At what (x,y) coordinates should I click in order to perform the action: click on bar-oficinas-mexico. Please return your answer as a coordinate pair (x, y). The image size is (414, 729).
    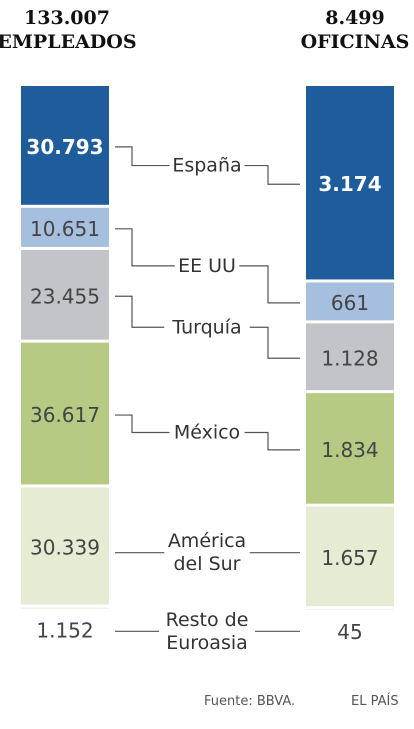
    Looking at the image, I should click on (350, 448).